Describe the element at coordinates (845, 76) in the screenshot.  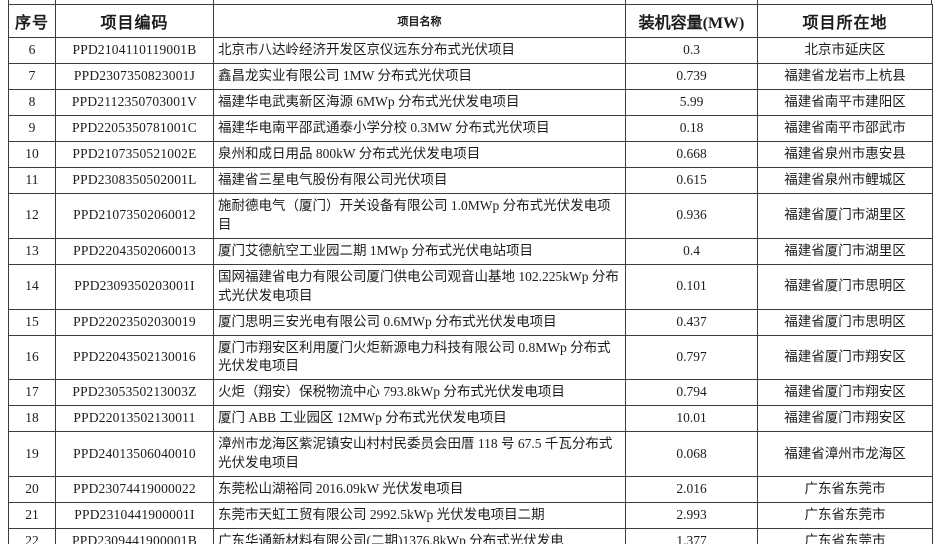
I see `cell-location: 福建省龙岩市上杭县` at that location.